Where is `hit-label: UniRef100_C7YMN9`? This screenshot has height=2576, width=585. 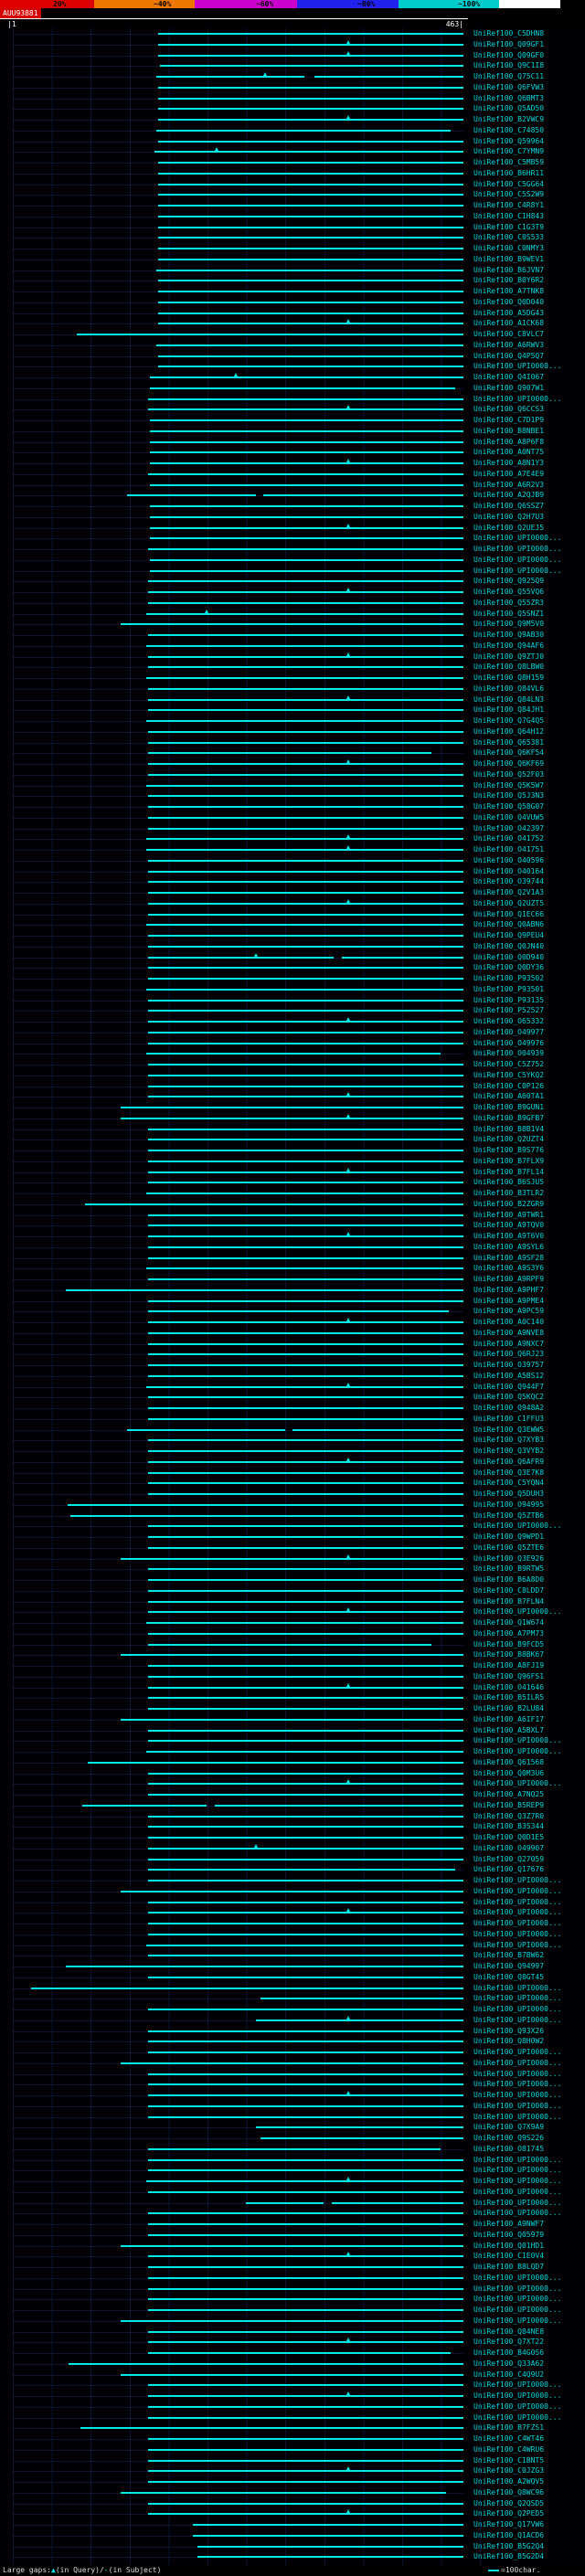
hit-label: UniRef100_C7YMN9 is located at coordinates (509, 151).